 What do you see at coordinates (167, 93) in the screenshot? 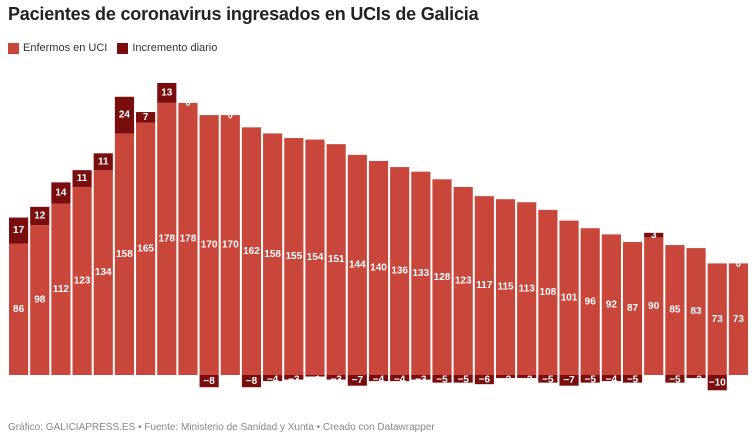
I see `increment-label: 13` at bounding box center [167, 93].